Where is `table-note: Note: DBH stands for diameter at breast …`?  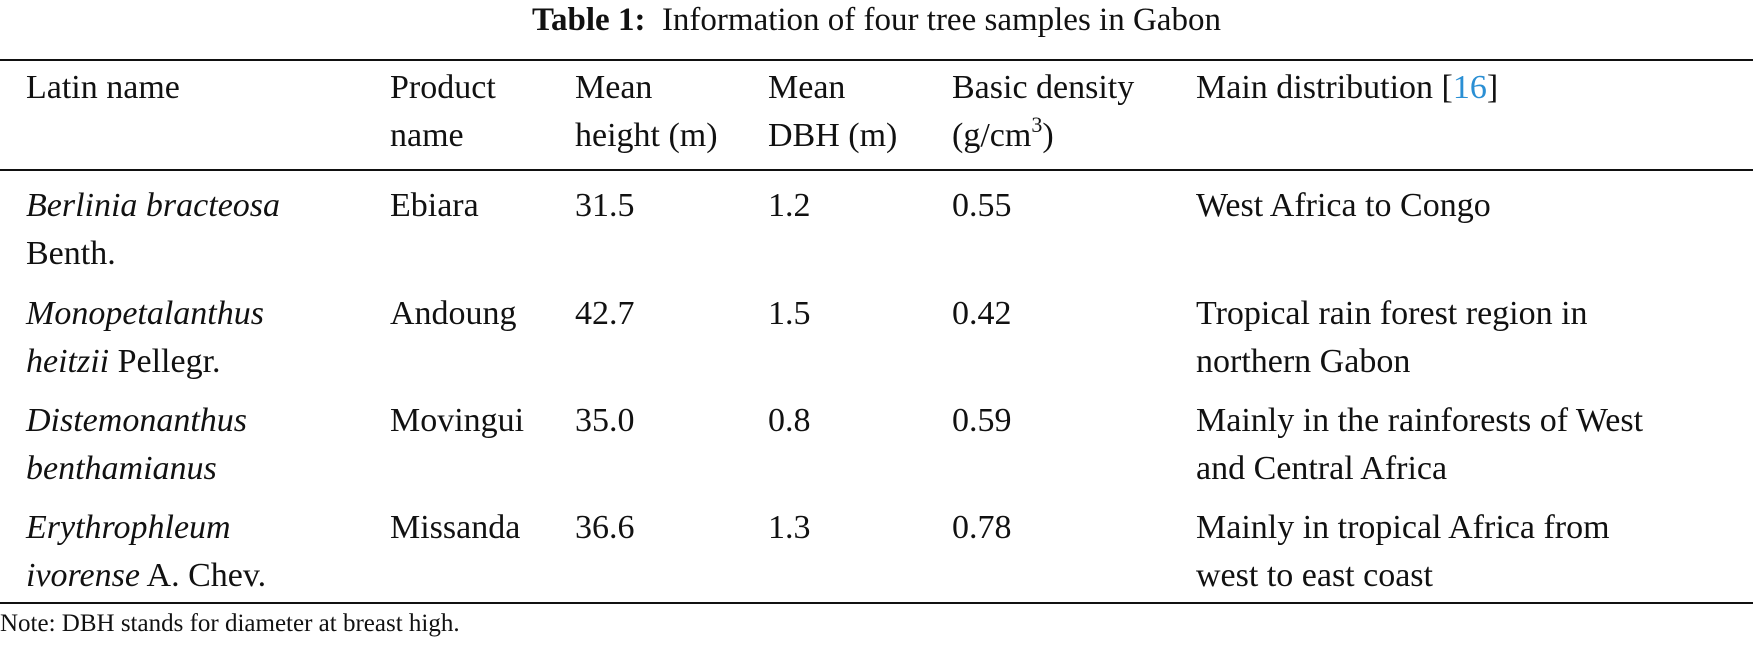
table-note: Note: DBH stands for diameter at breast … is located at coordinates (230, 623).